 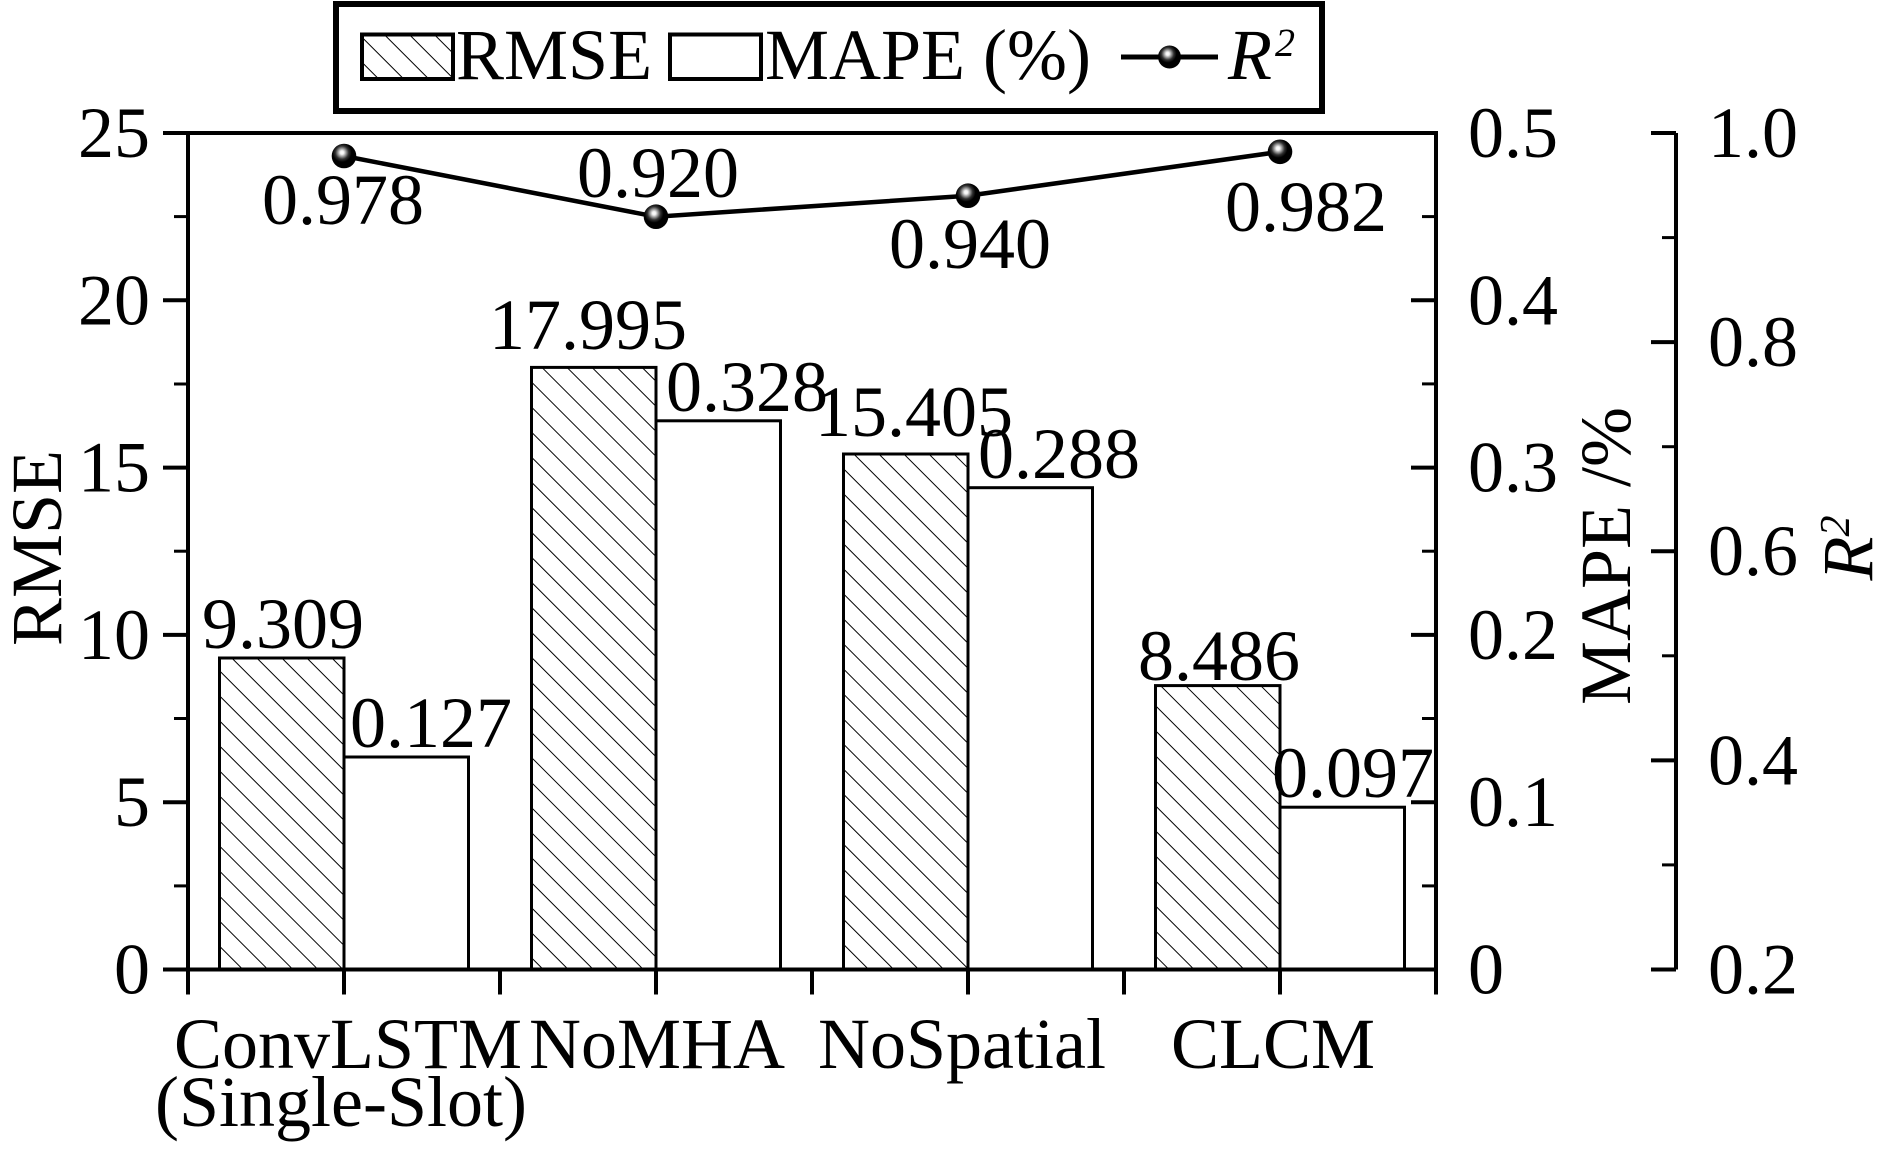 What do you see at coordinates (1753, 133) in the screenshot?
I see `svg-text: 1.0` at bounding box center [1753, 133].